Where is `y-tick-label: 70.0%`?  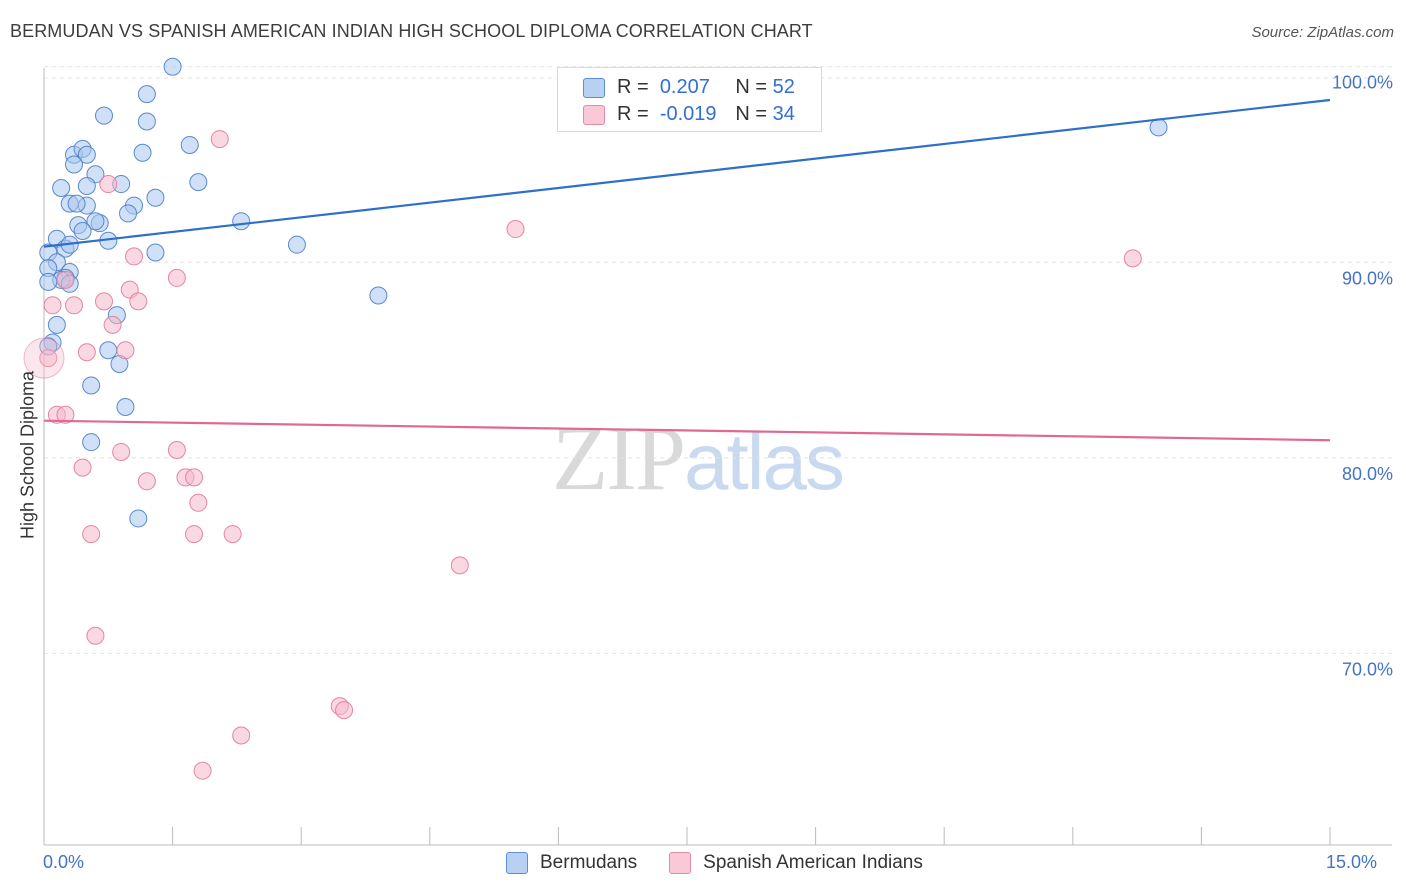
y-tick-label: 70.0% is located at coordinates (1367, 669).